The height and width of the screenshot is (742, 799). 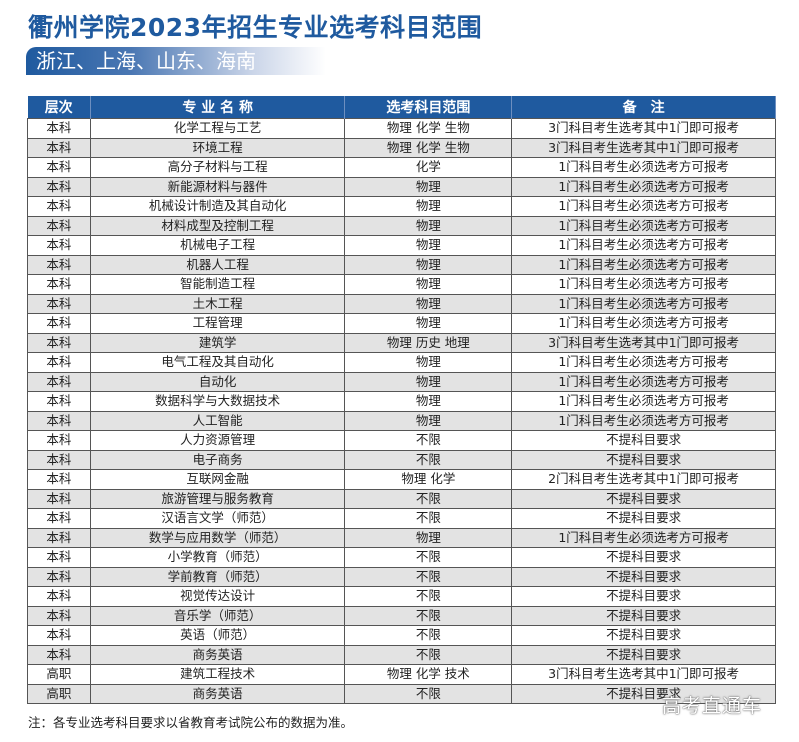 What do you see at coordinates (643, 107) in the screenshot?
I see `header-remarks: 备 注` at bounding box center [643, 107].